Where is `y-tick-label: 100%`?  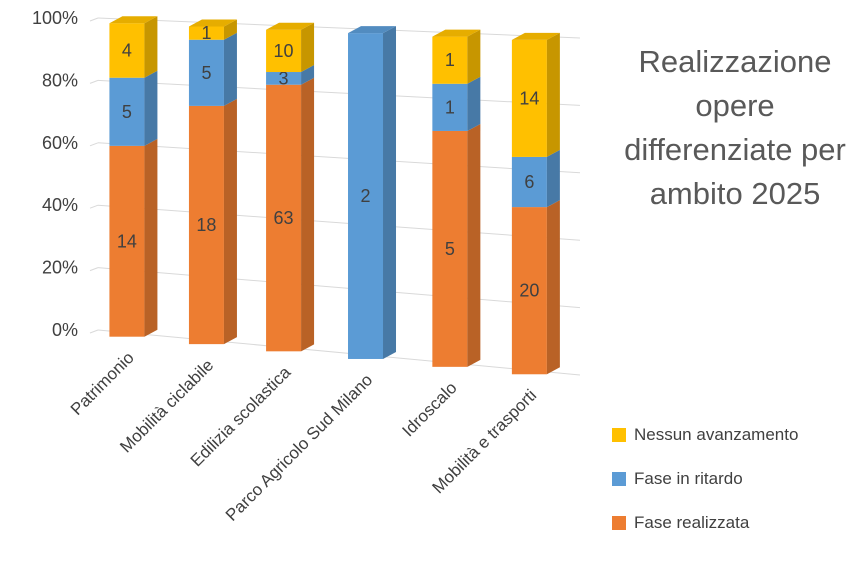
y-tick-label: 100% is located at coordinates (55, 18).